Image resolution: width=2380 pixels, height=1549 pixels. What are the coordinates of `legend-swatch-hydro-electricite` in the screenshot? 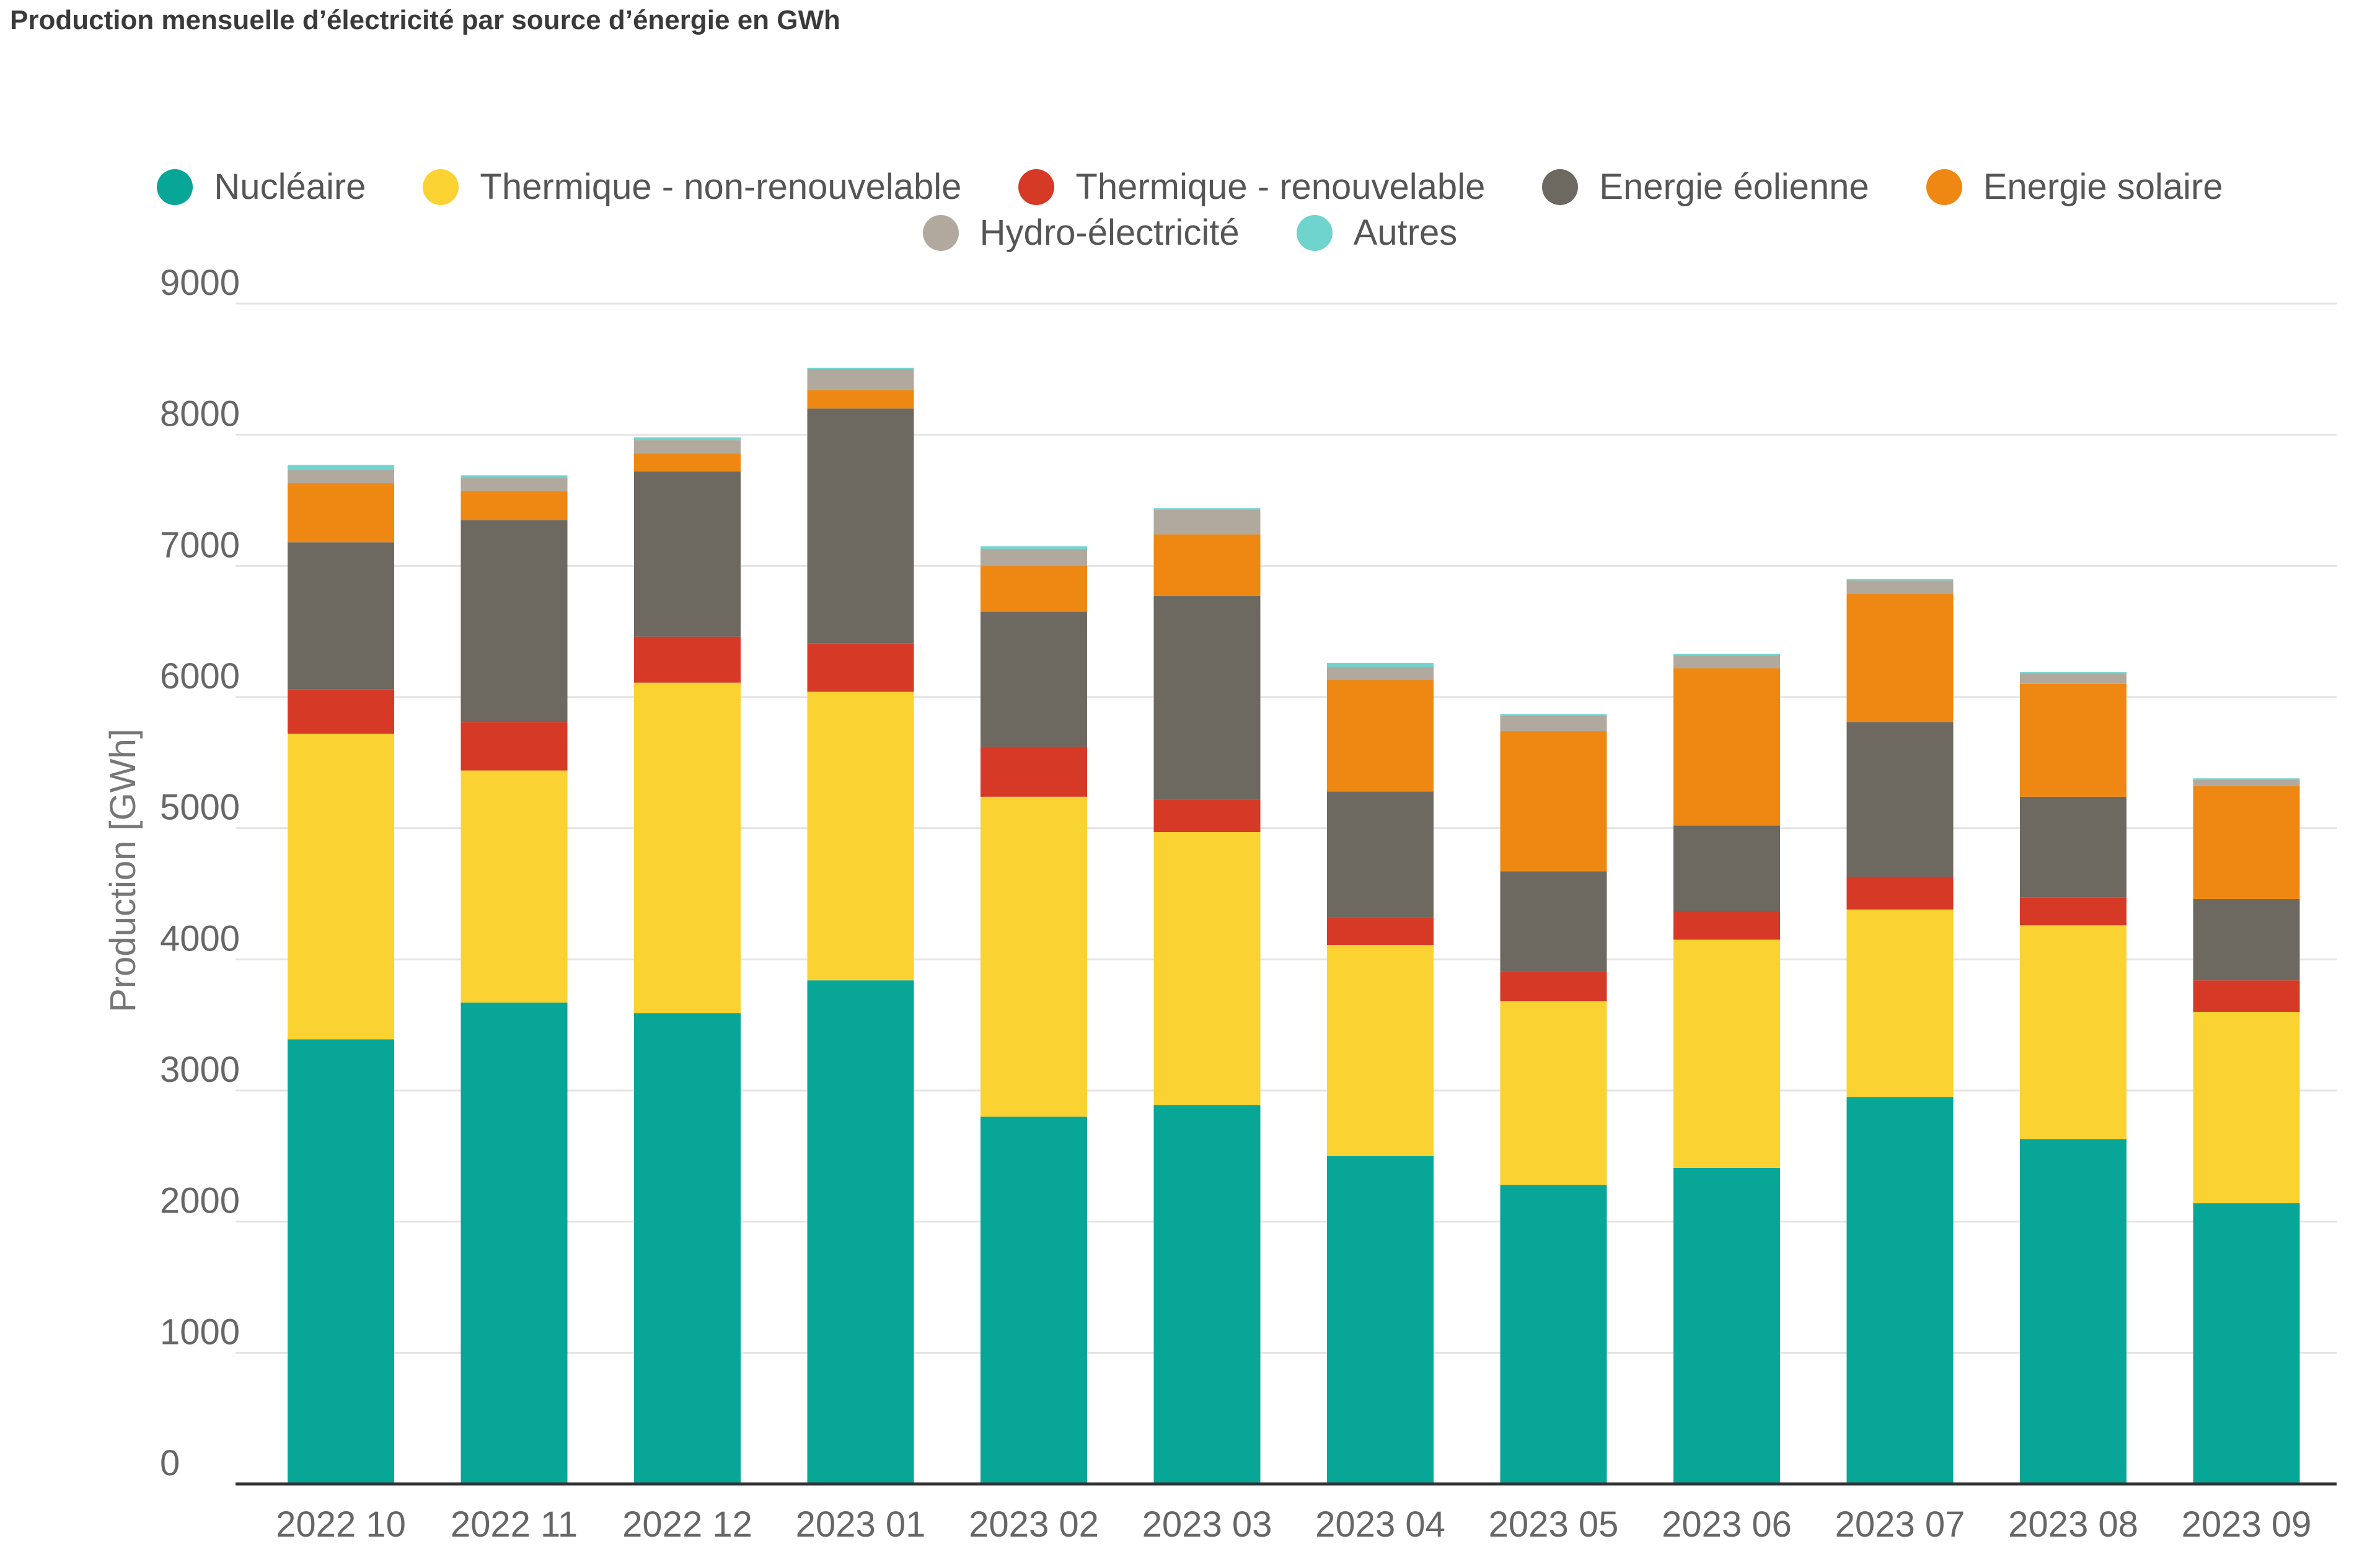 It's located at (940, 232).